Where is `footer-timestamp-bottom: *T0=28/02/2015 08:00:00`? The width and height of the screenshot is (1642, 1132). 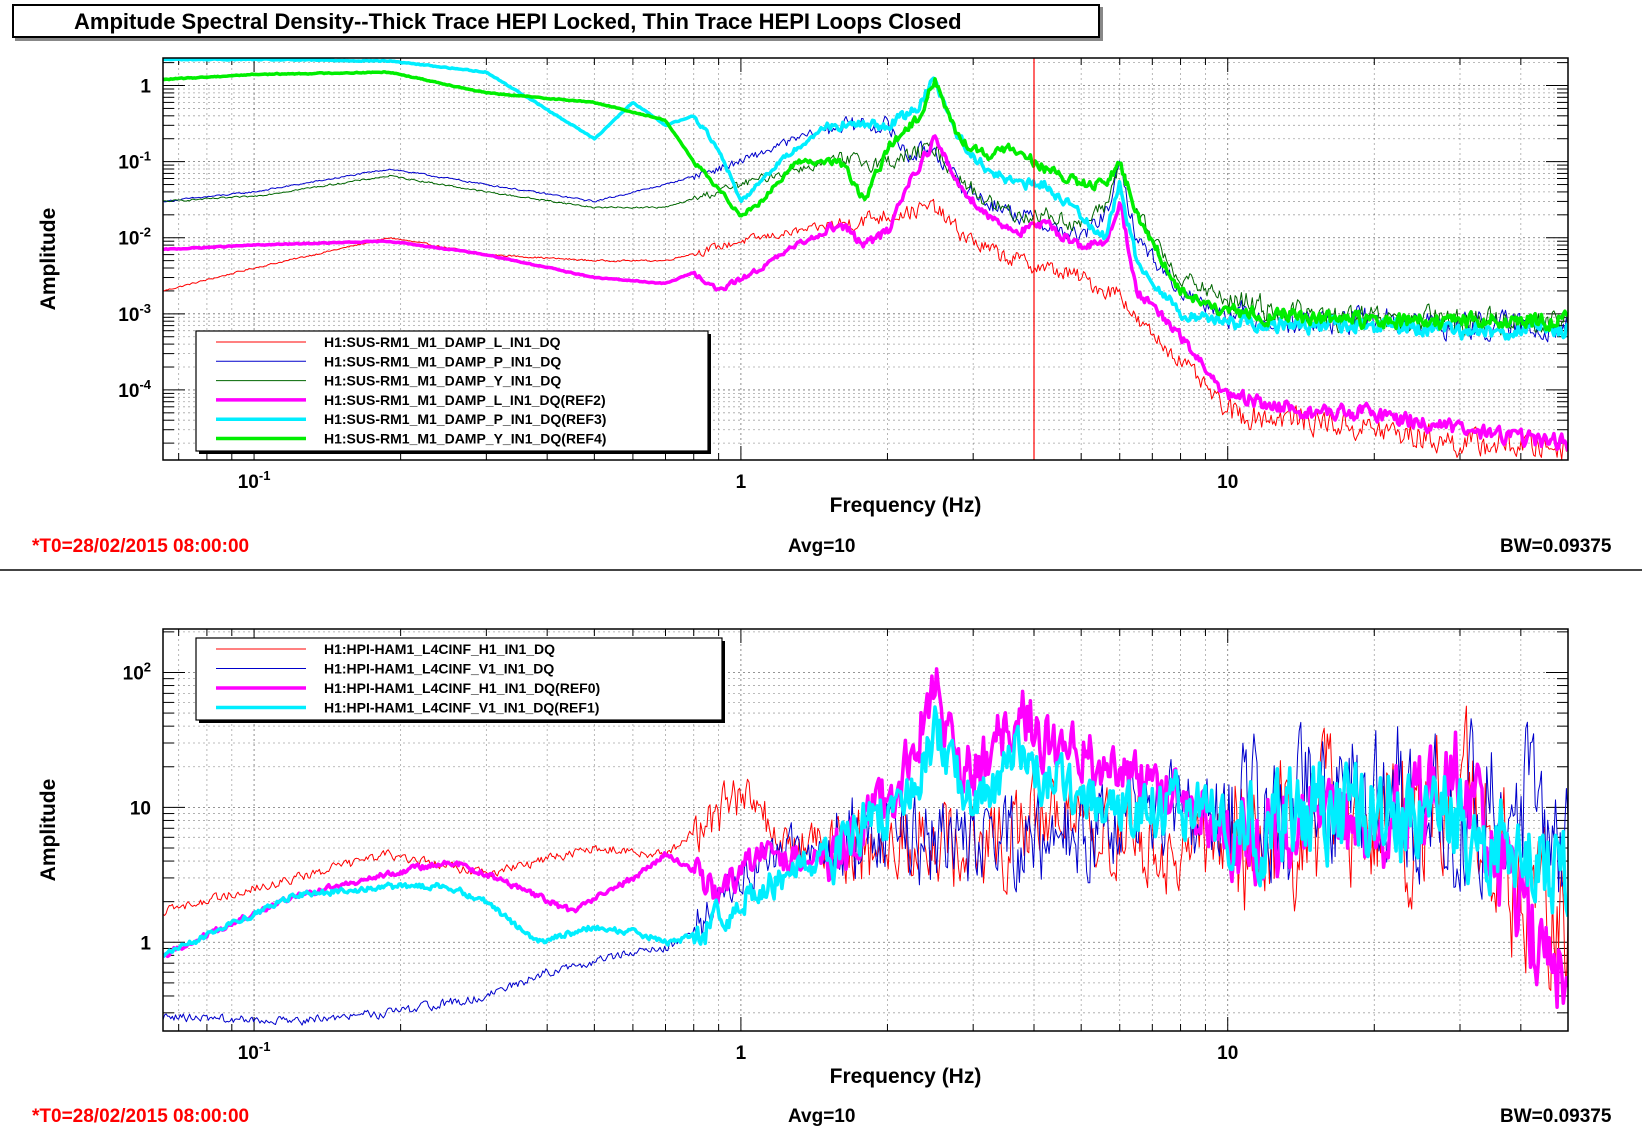
footer-timestamp-bottom: *T0=28/02/2015 08:00:00 is located at coordinates (141, 1116).